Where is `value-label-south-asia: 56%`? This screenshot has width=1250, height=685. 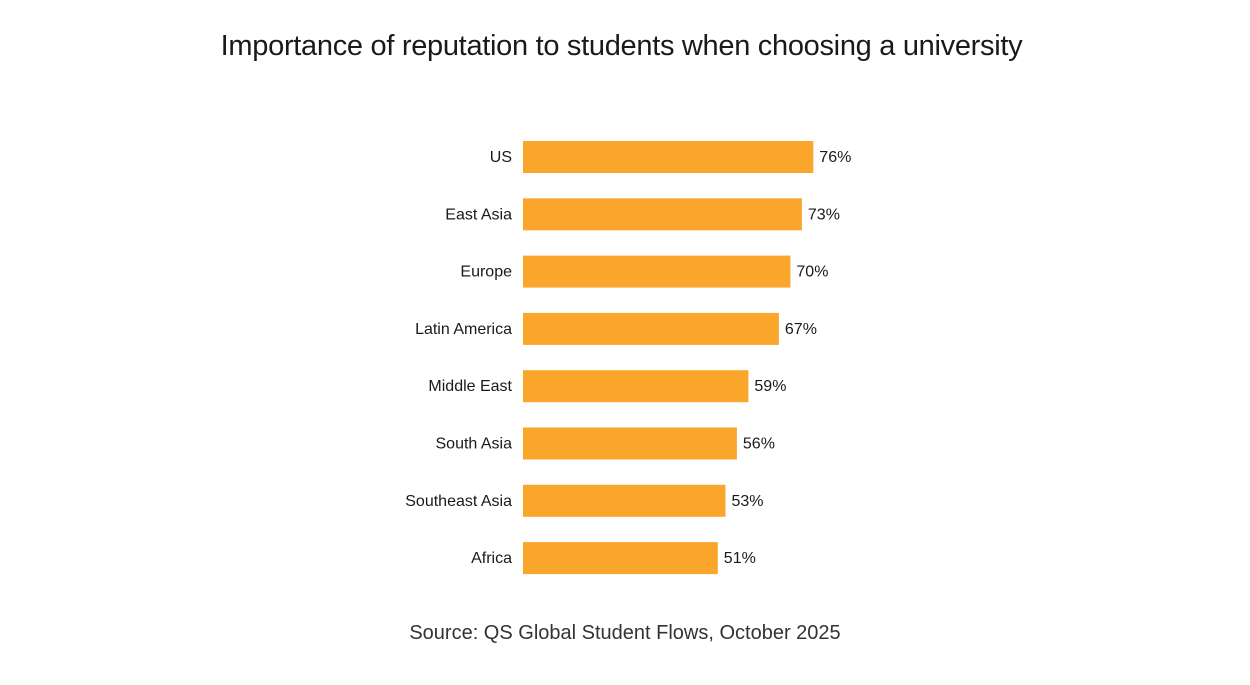
value-label-south-asia: 56% is located at coordinates (759, 444).